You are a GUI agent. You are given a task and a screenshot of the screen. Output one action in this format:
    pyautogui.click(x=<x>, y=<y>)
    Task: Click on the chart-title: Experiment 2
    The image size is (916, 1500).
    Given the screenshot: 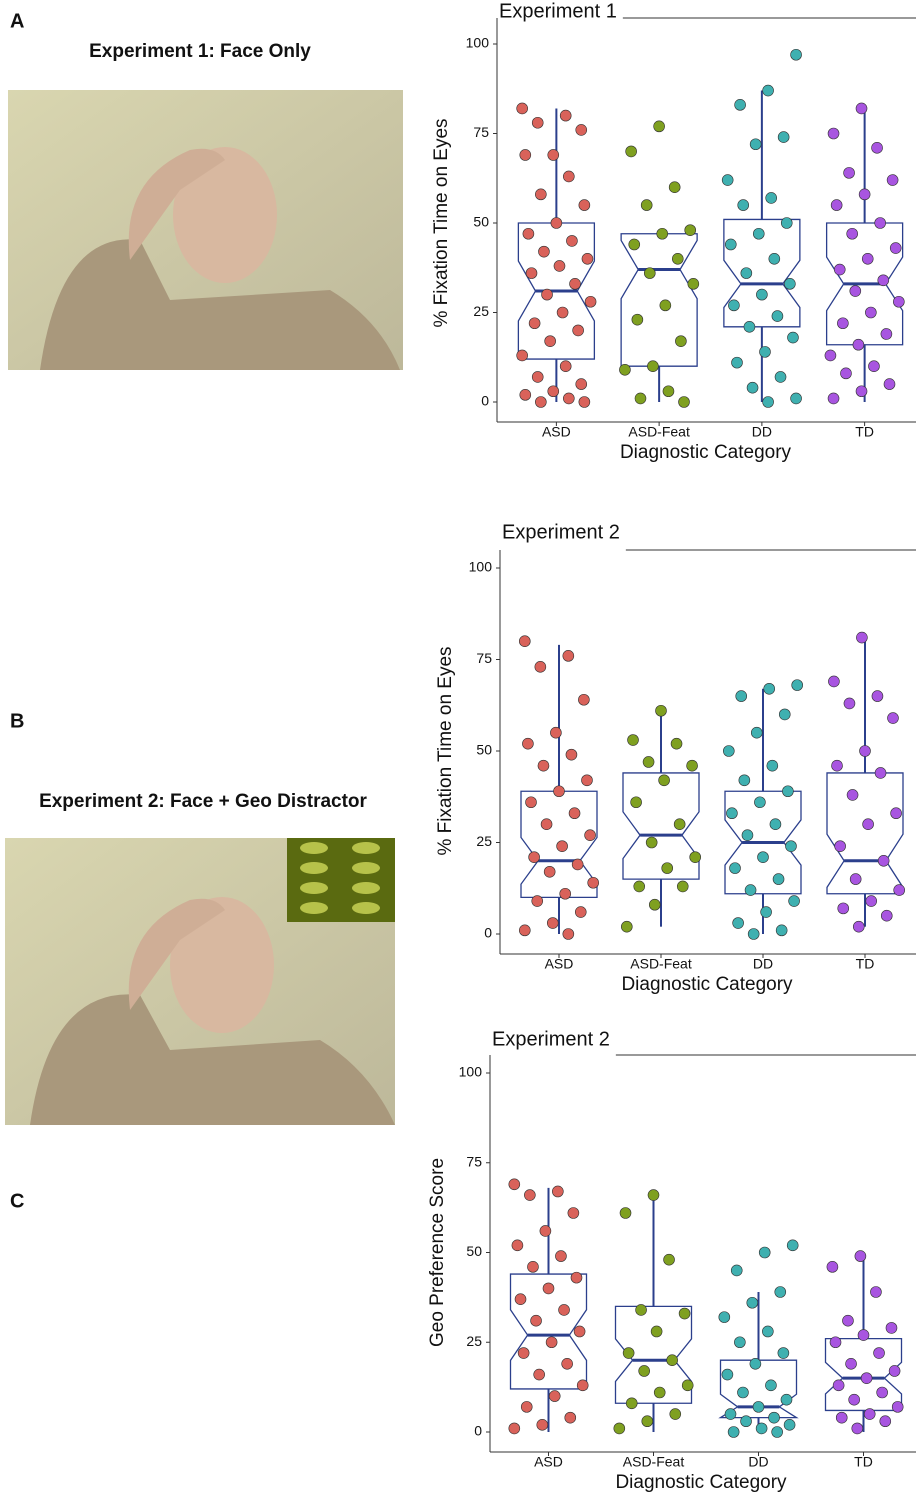 What is the action you would take?
    pyautogui.click(x=551, y=1039)
    